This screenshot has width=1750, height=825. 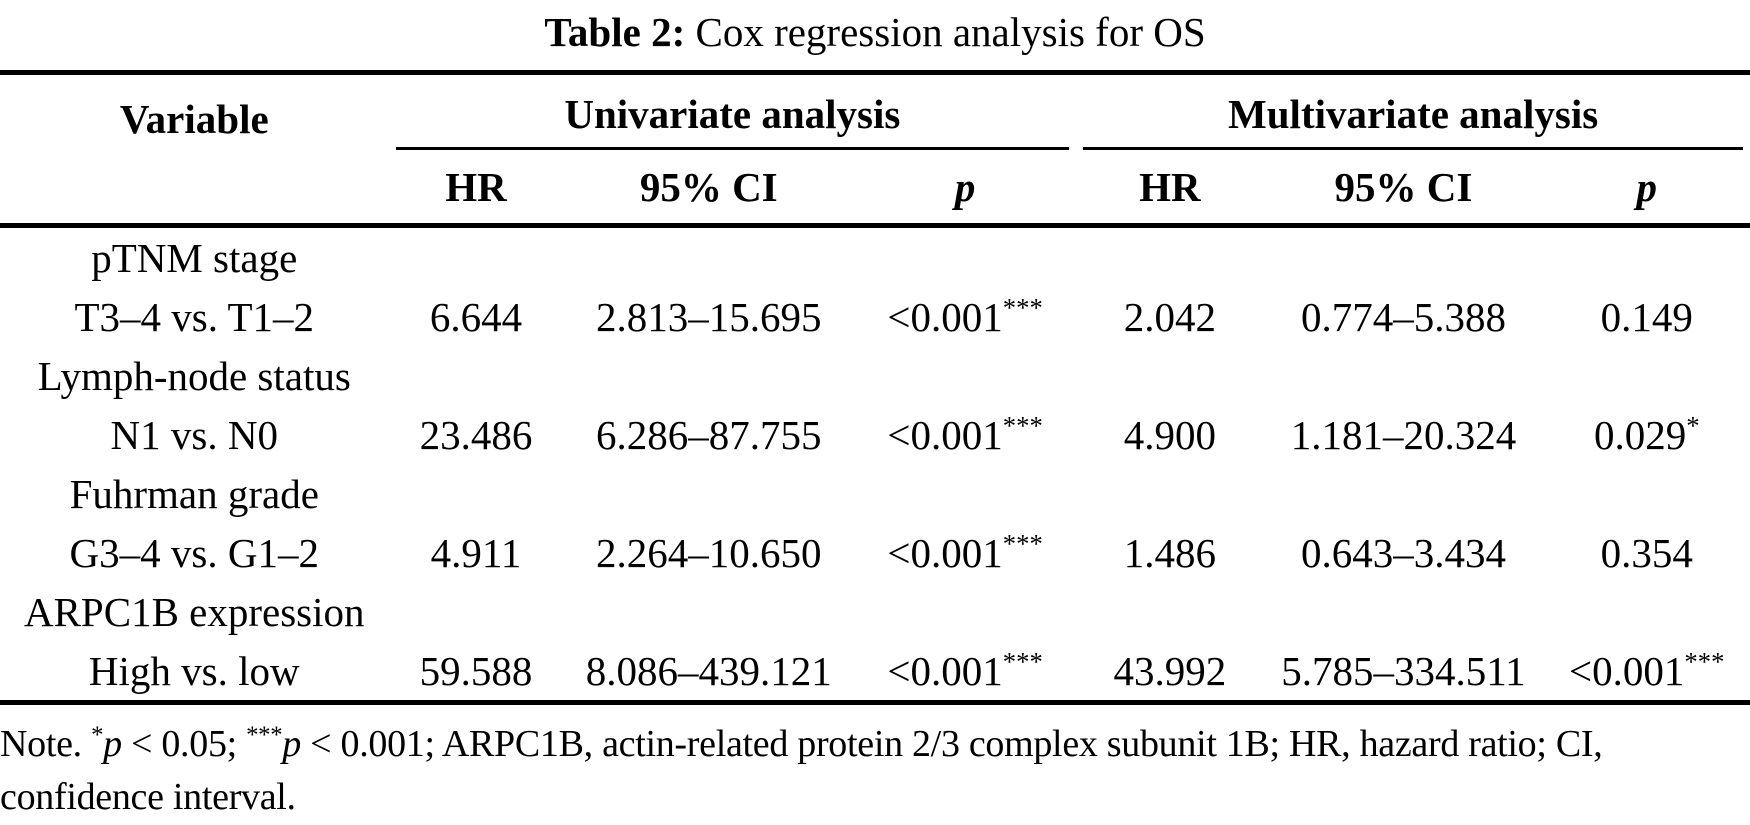 I want to click on value-cell: 0.354, so click(x=1646, y=552).